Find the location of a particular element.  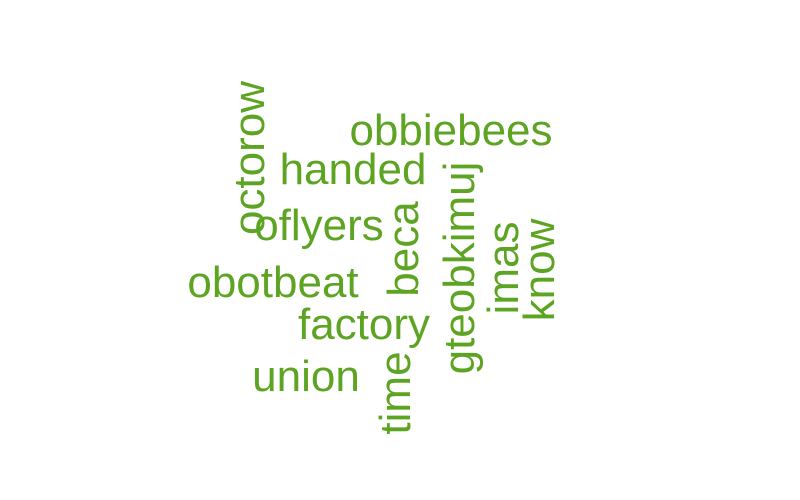

word-octorow: octorow is located at coordinates (249, 158).